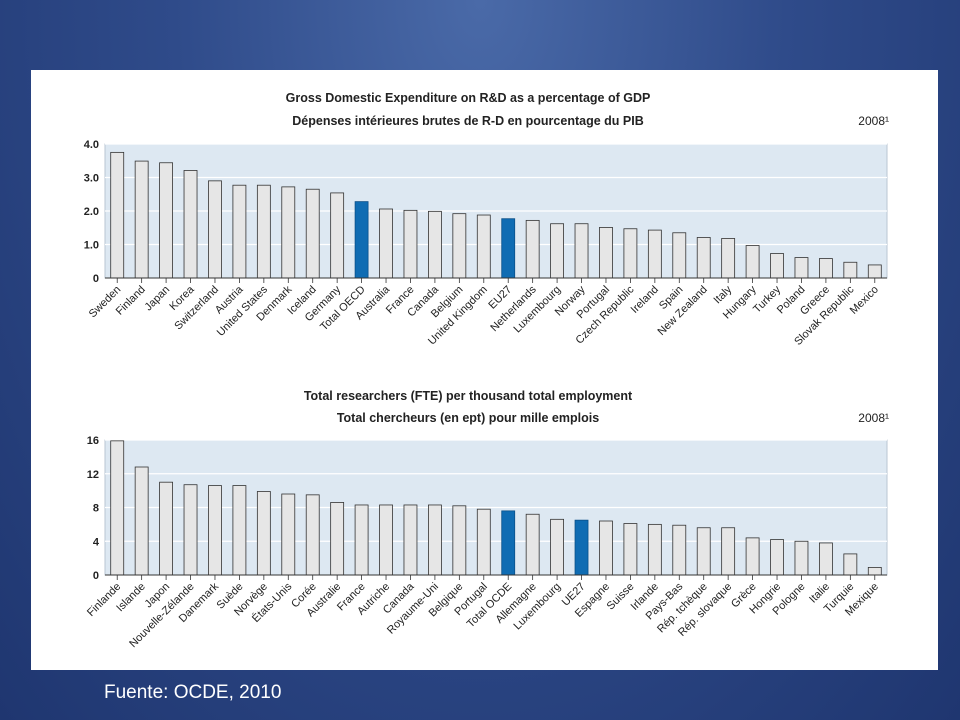  Describe the element at coordinates (104, 600) in the screenshot. I see `category-label: Finlande` at that location.